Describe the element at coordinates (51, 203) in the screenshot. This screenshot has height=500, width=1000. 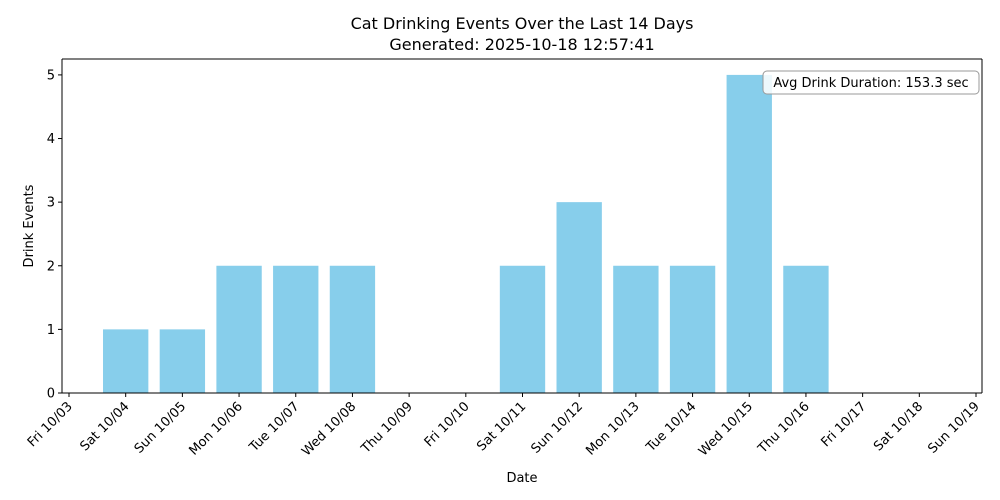
I see `y-tick-label: 3` at that location.